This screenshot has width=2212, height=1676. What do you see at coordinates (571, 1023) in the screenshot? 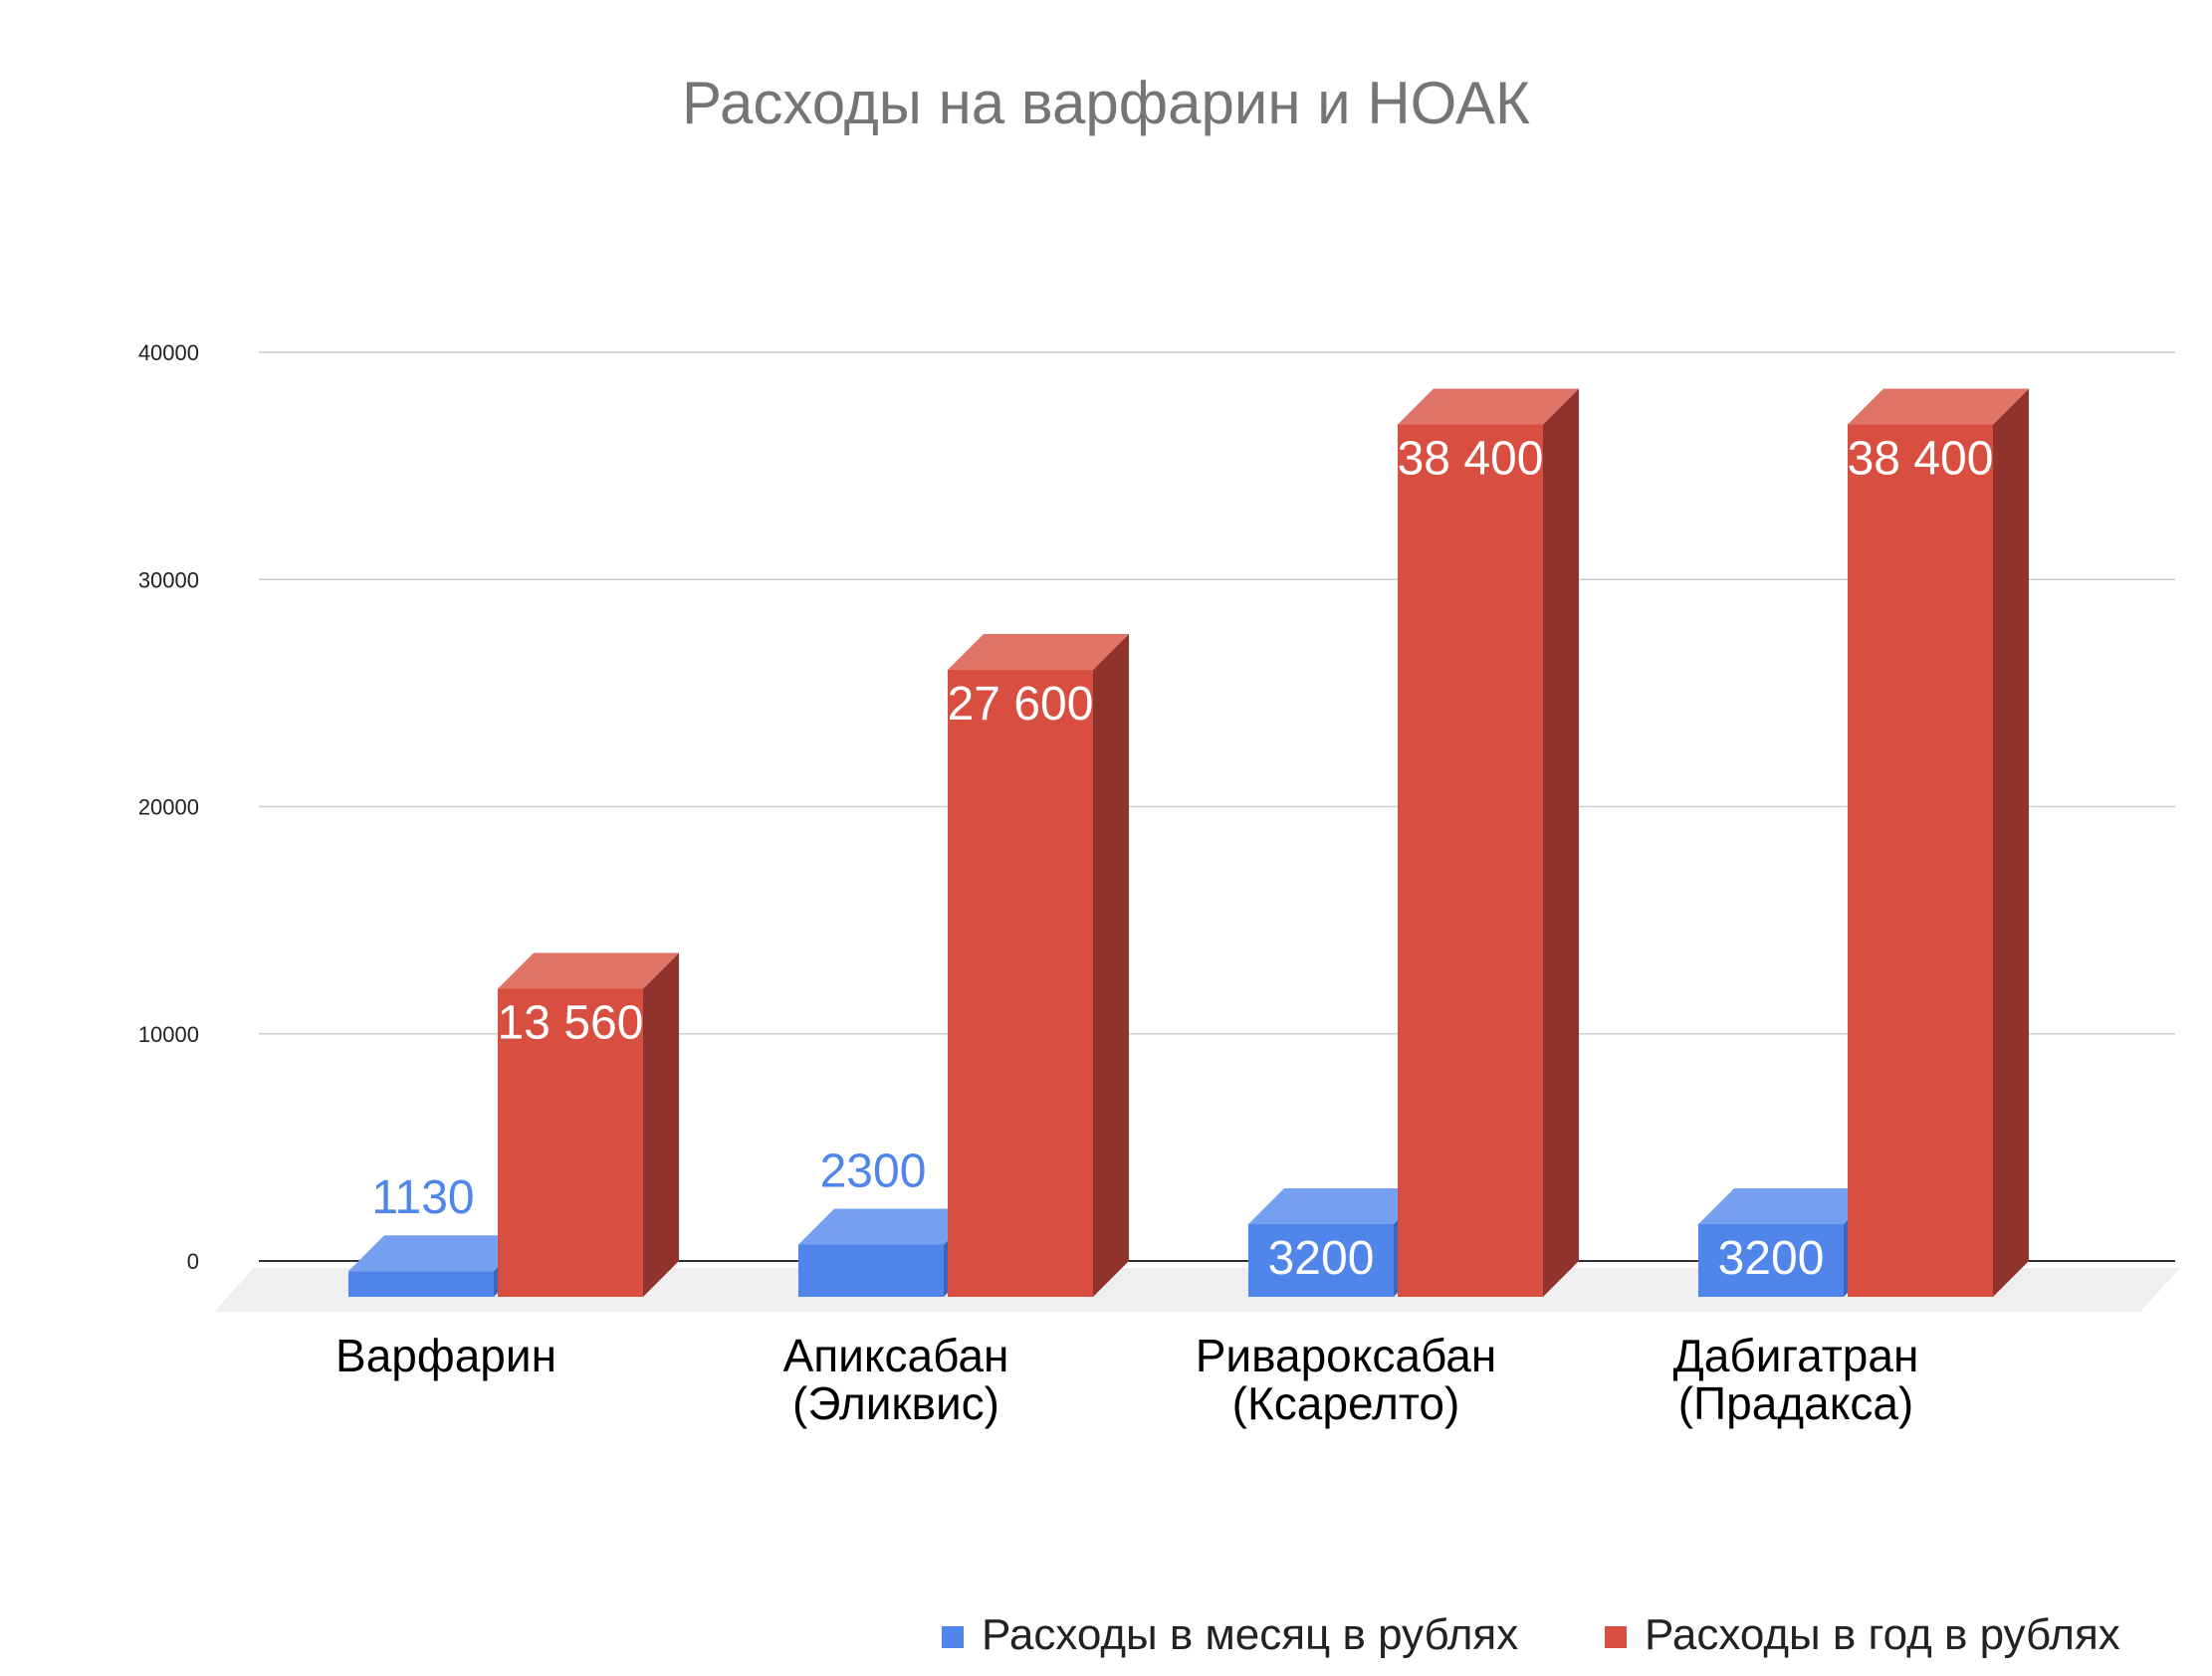
I see `data-label: 13 560` at bounding box center [571, 1023].